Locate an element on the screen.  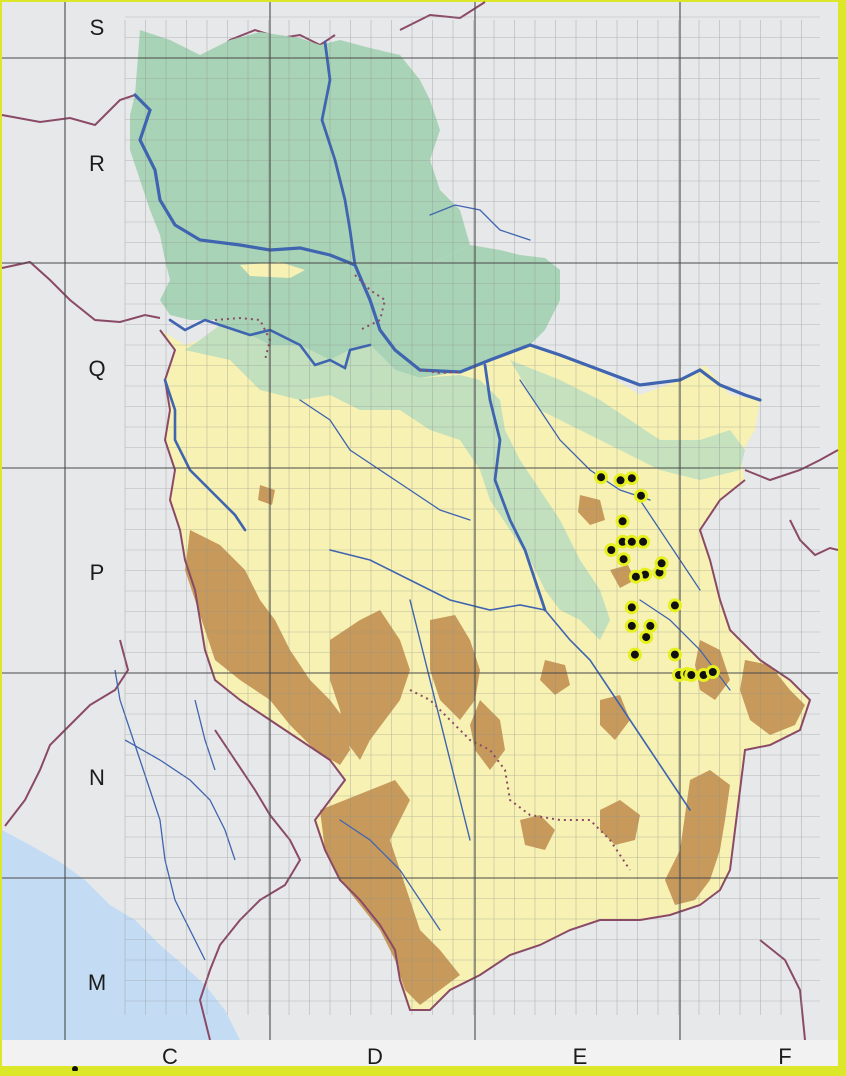
row-label-s: S is located at coordinates (97, 27).